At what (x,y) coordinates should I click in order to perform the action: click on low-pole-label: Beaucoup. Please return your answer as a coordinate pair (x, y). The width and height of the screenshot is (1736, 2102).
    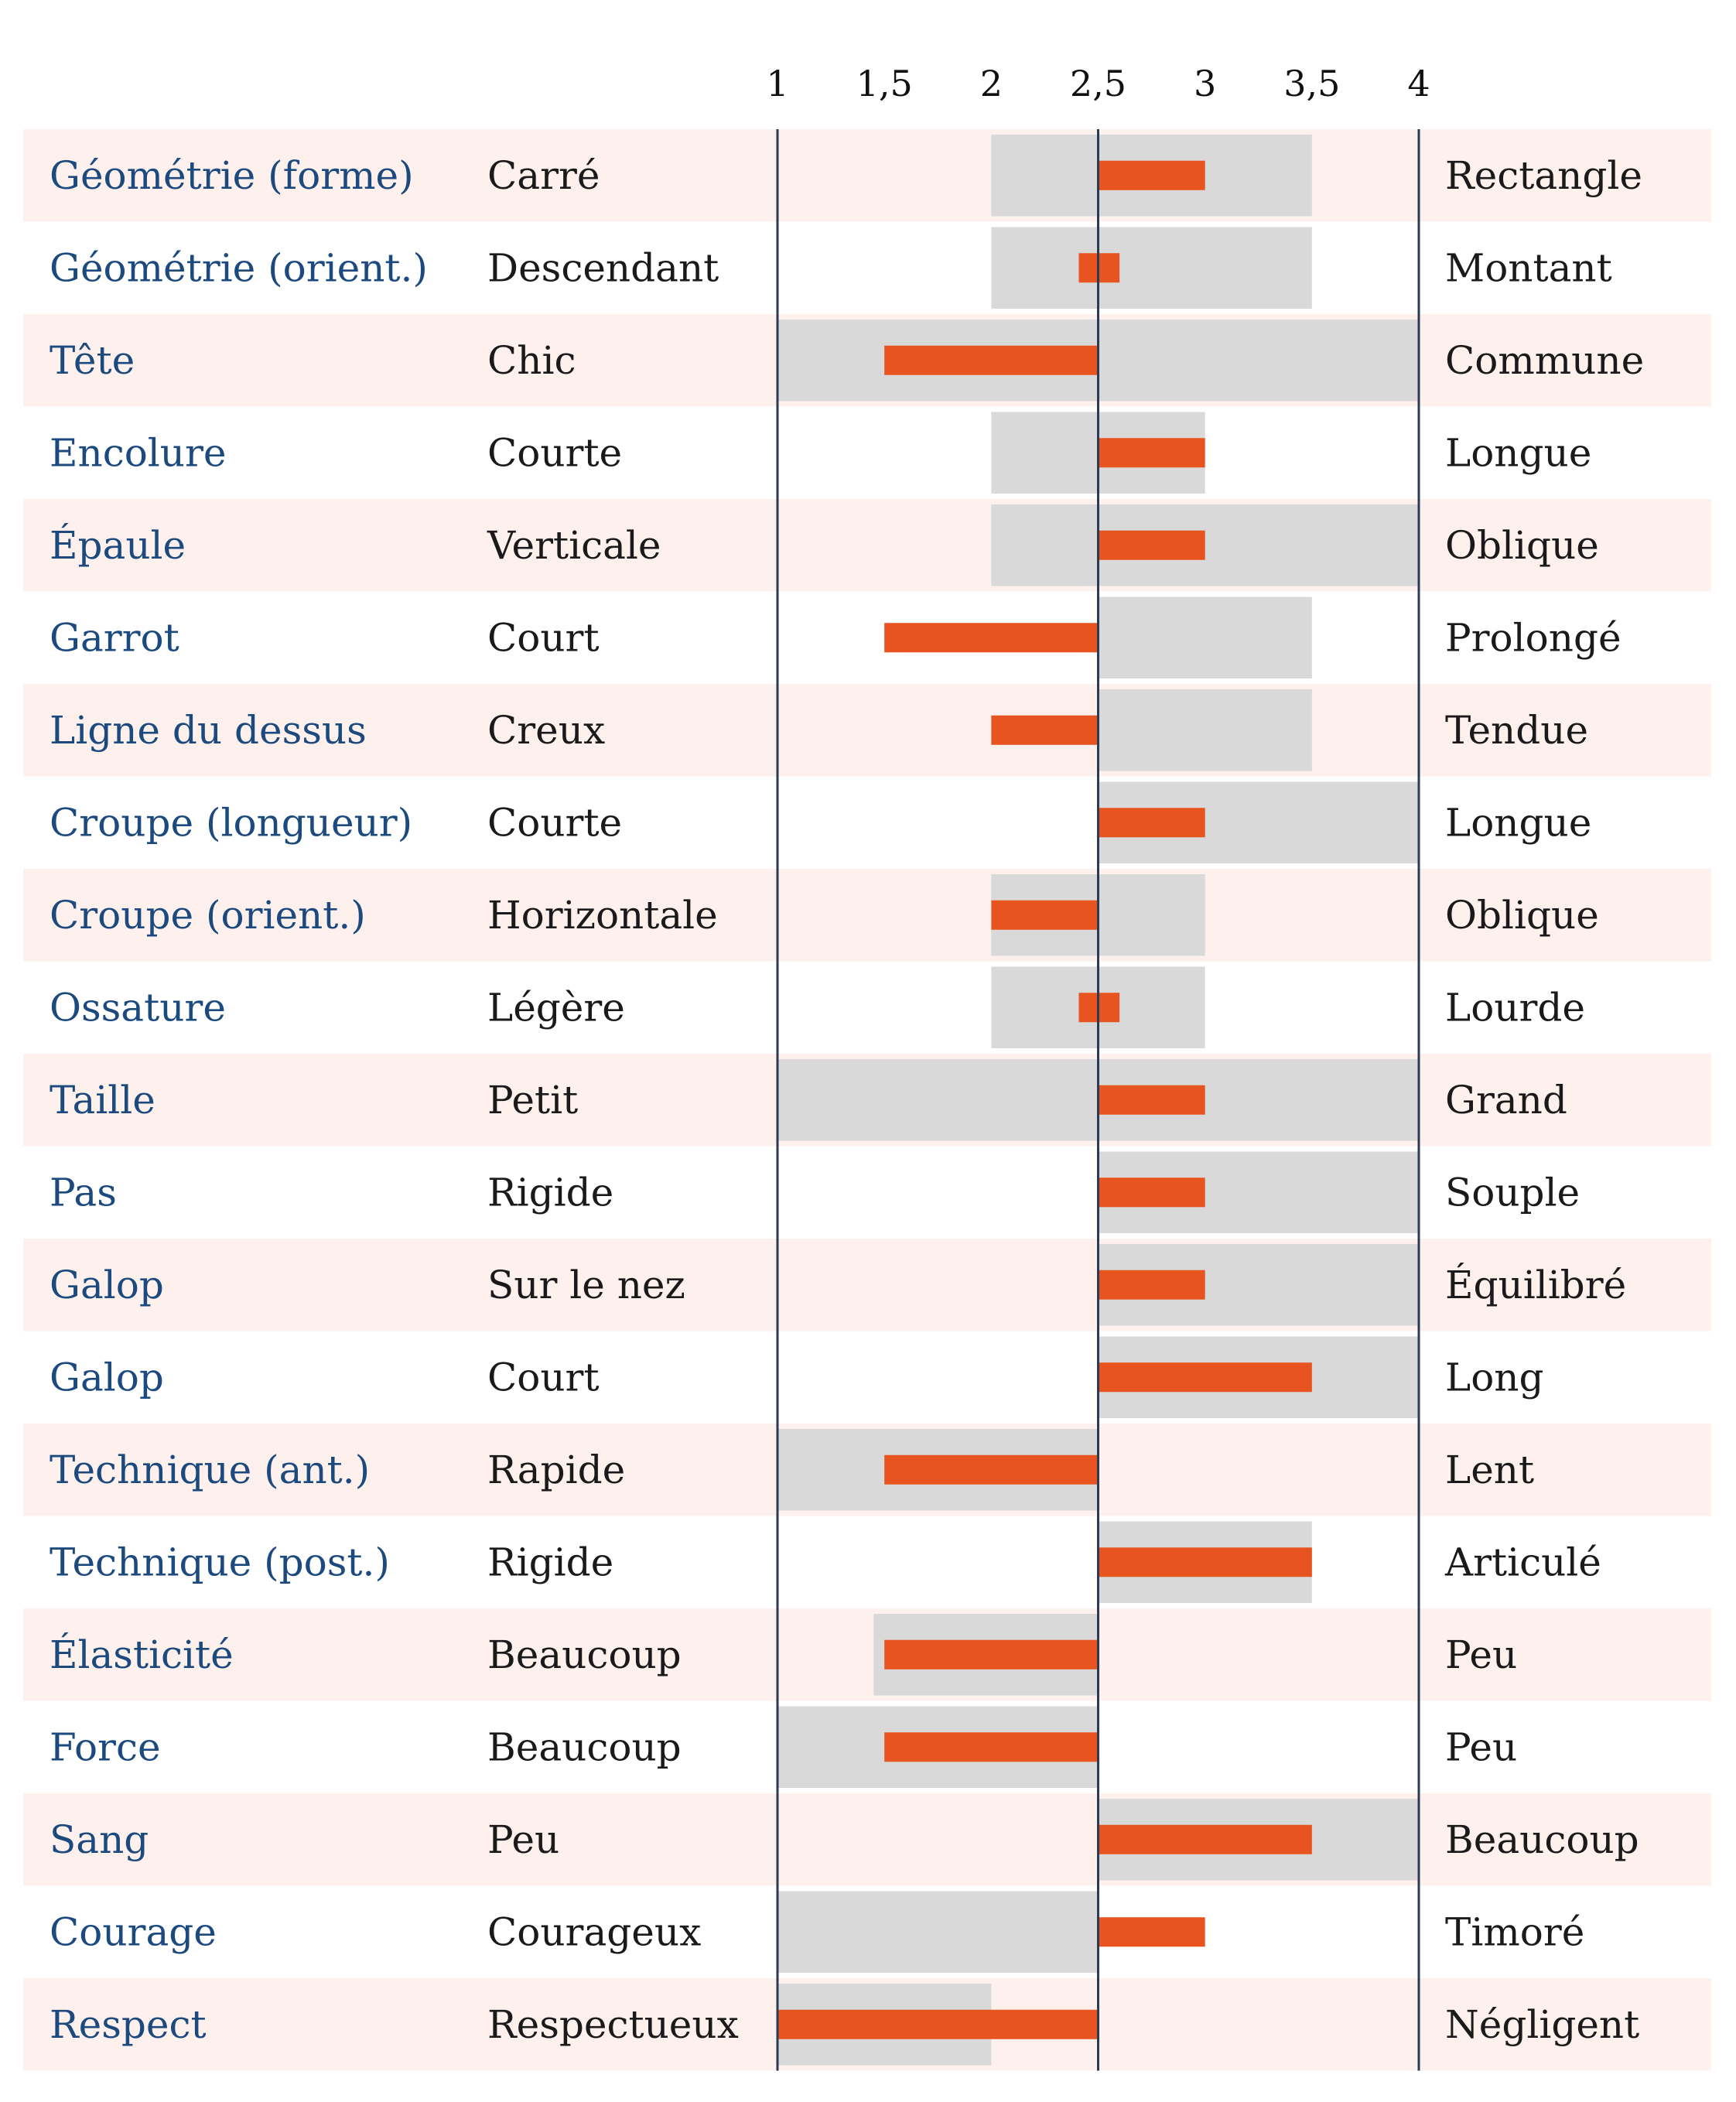
    Looking at the image, I should click on (584, 1746).